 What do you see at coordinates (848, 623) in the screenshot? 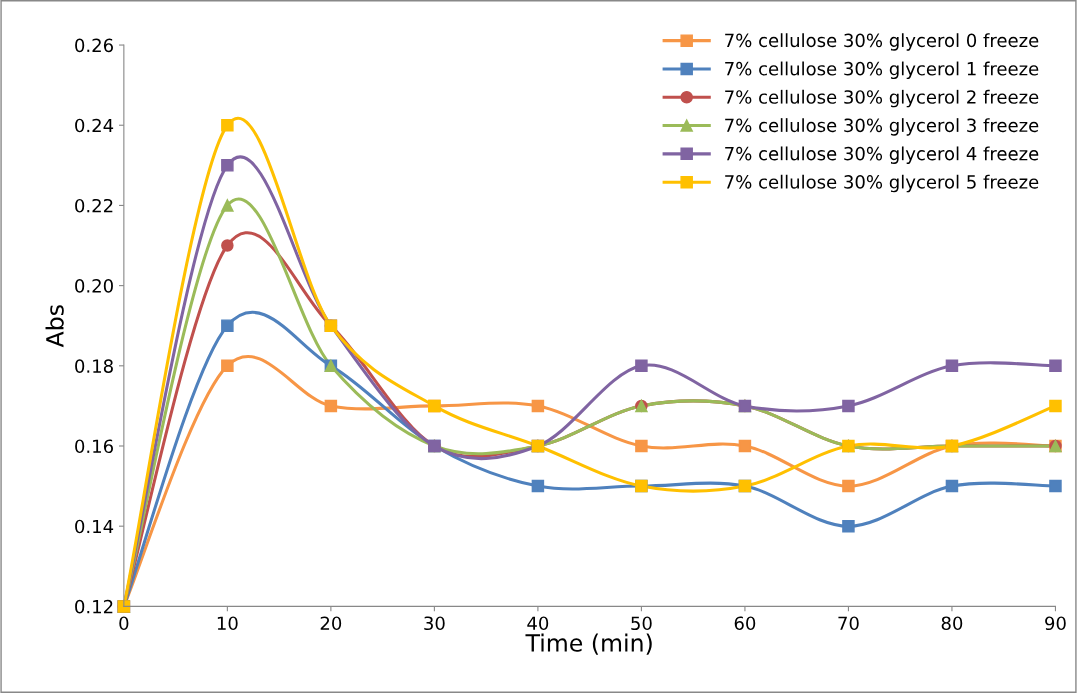
I see `x-tick-label: 70` at bounding box center [848, 623].